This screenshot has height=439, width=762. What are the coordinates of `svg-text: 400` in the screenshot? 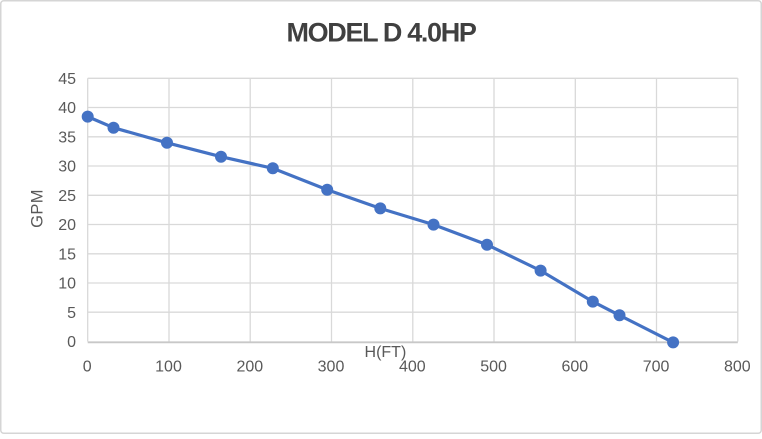 It's located at (412, 366).